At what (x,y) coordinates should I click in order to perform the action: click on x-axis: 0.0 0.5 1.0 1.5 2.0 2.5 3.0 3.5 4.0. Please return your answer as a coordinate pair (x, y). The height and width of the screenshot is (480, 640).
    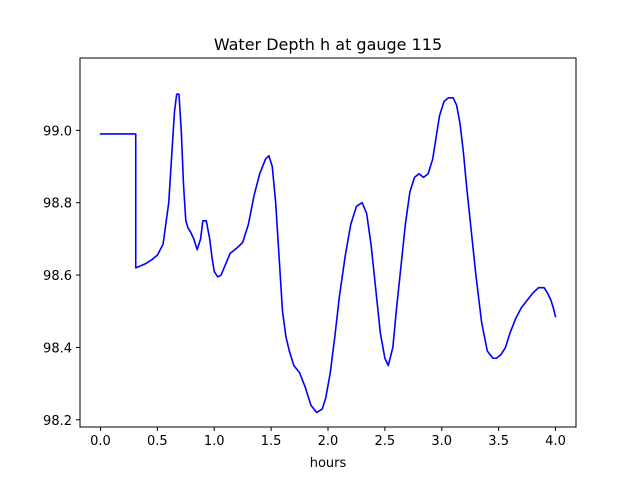
    Looking at the image, I should click on (328, 438).